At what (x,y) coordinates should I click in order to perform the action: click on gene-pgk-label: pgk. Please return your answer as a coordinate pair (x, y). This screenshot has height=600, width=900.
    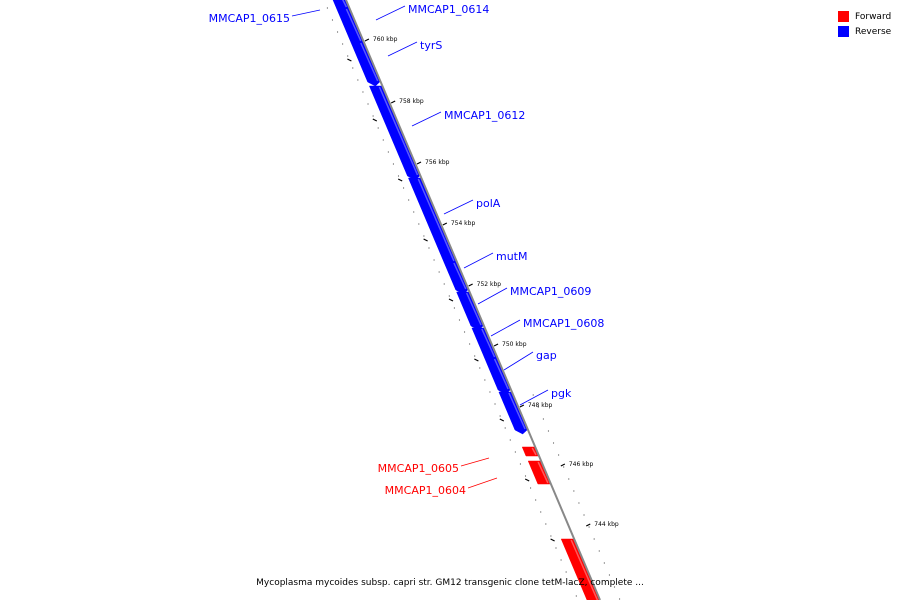
    Looking at the image, I should click on (561, 393).